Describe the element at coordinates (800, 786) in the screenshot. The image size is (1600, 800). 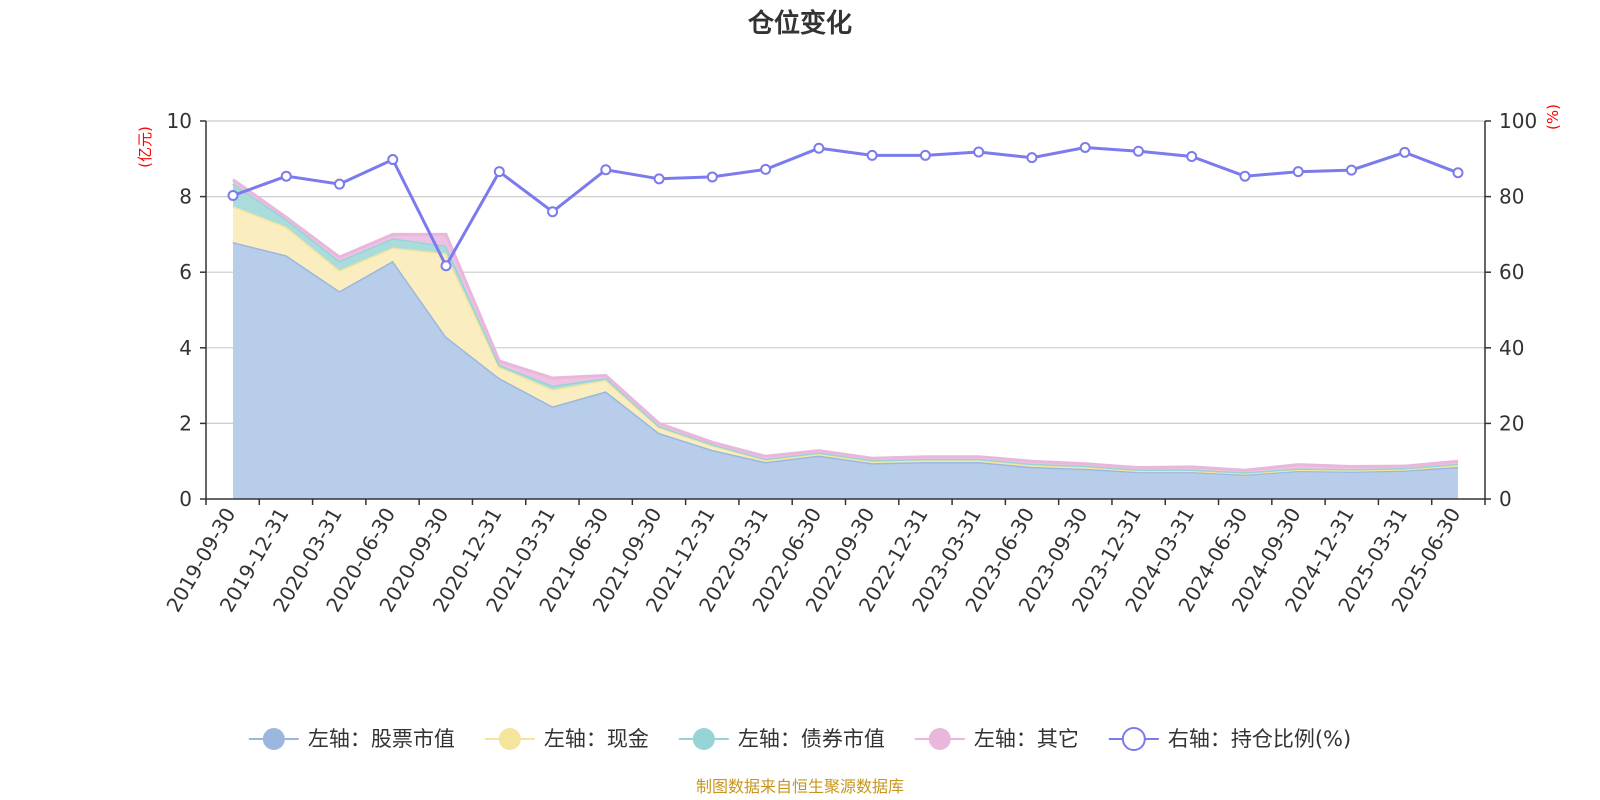
I see `source-note: 制图数据来自恒生聚源数据库` at that location.